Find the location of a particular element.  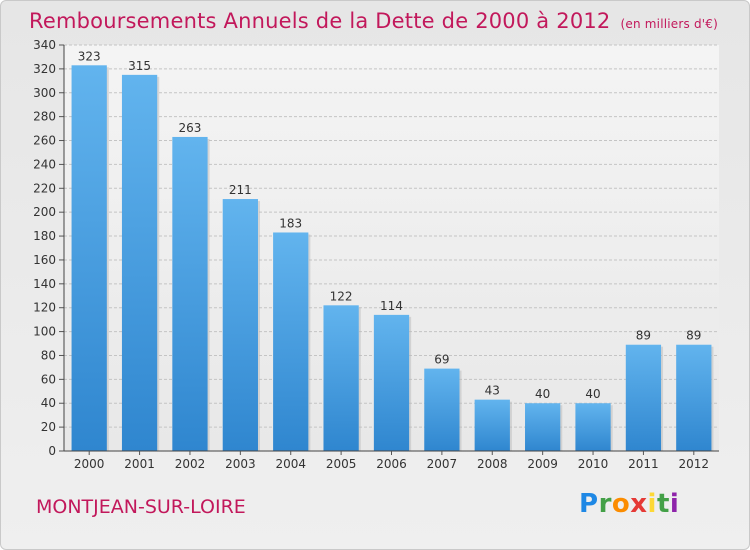

proxiti-logo: Proxiti is located at coordinates (629, 504).